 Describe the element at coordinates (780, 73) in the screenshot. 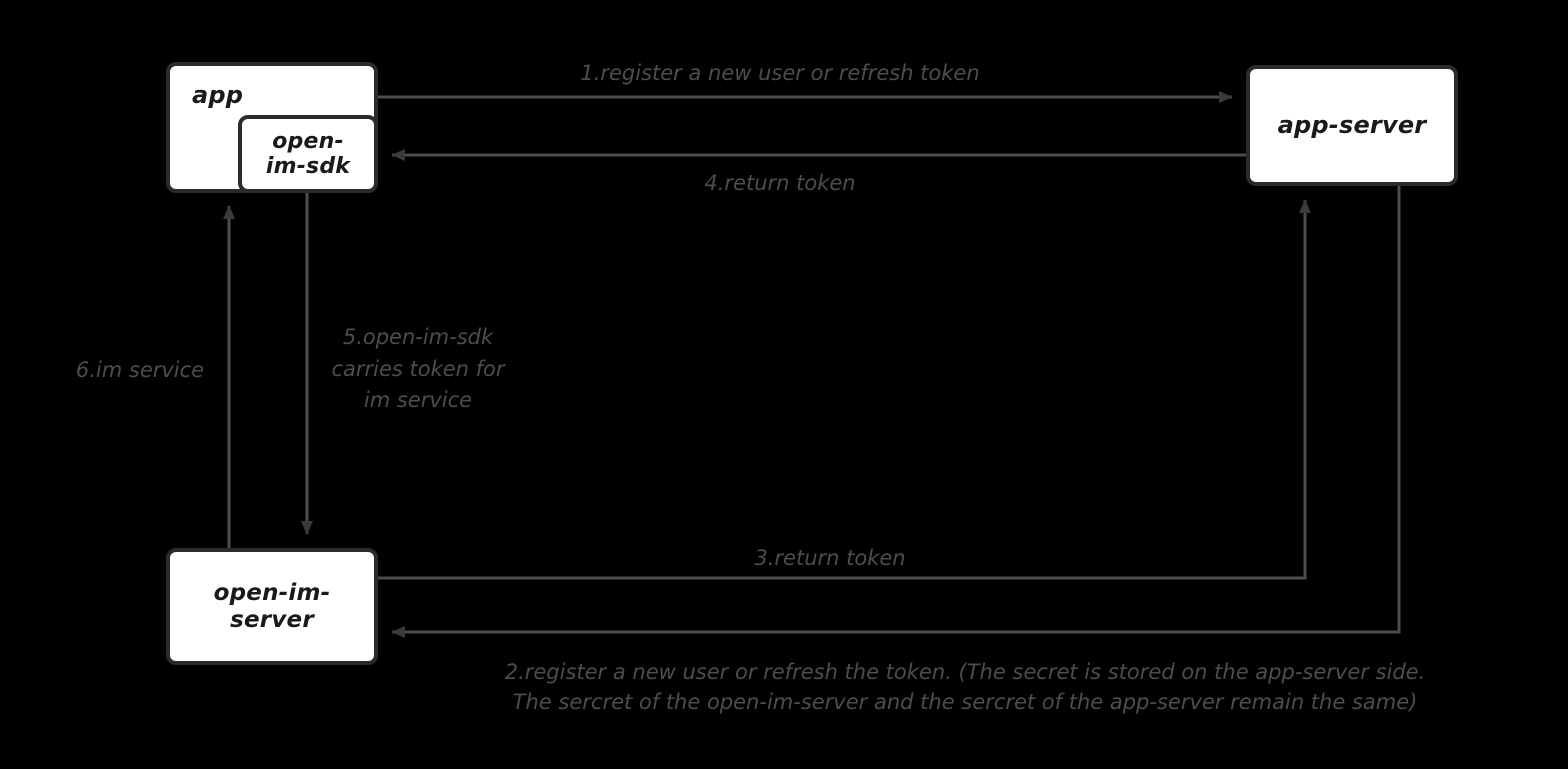

I see `edge-label-1: 1.register a new user or refresh token` at that location.